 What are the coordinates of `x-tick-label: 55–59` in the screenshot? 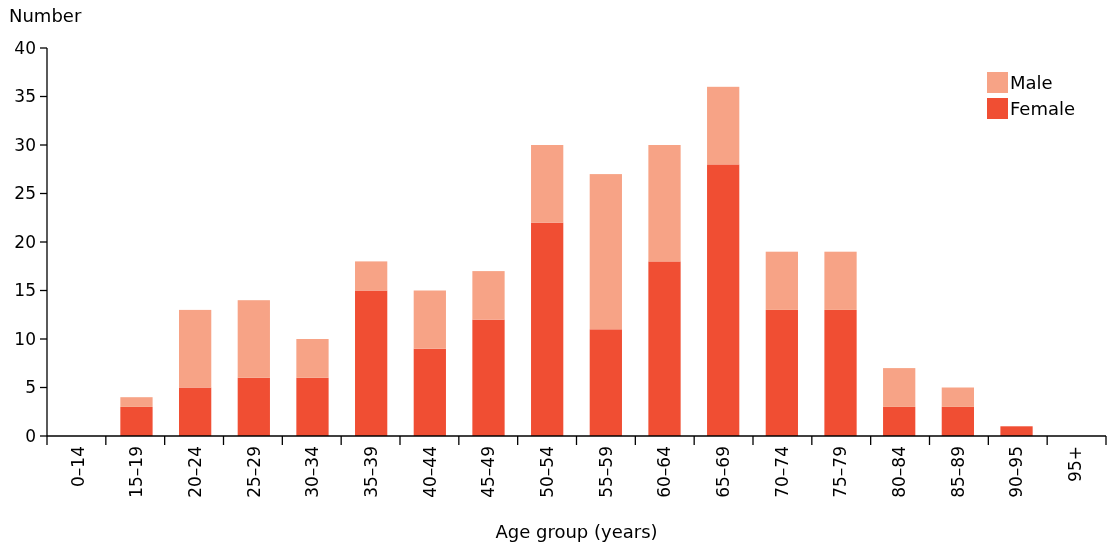 It's located at (605, 472).